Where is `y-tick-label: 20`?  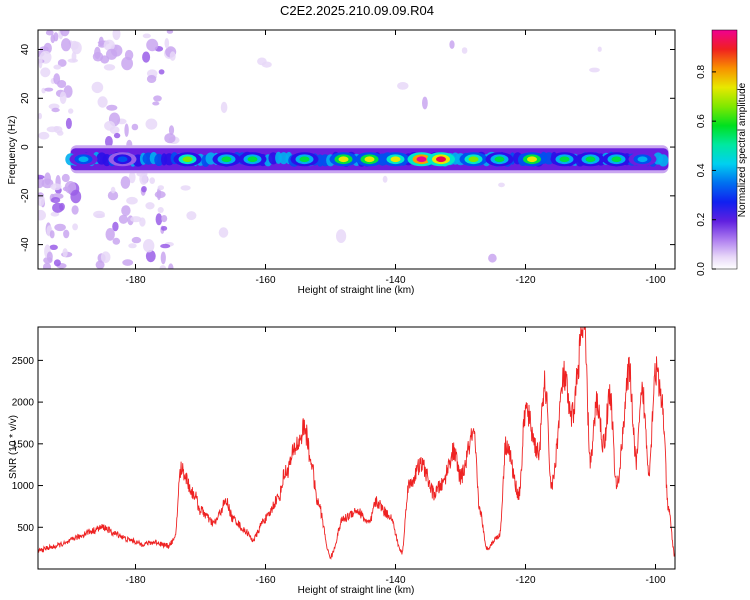 y-tick-label: 20 is located at coordinates (25, 98).